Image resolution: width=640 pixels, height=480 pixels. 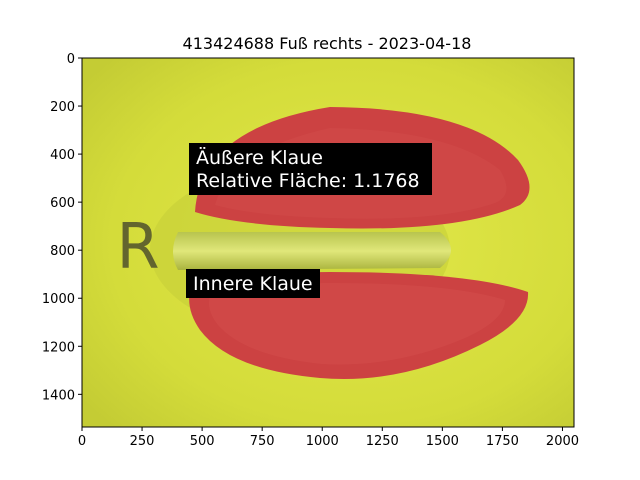 What do you see at coordinates (71, 59) in the screenshot?
I see `y-tick-label: 0` at bounding box center [71, 59].